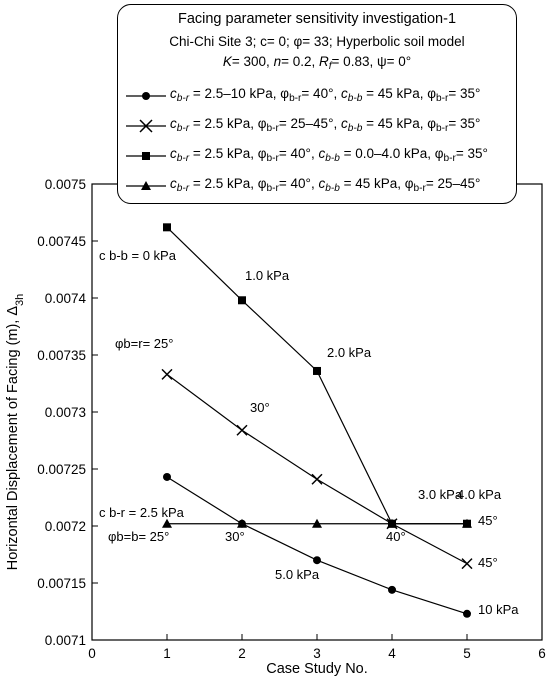  I want to click on y-tick-label: 0.00715, so click(61, 583).